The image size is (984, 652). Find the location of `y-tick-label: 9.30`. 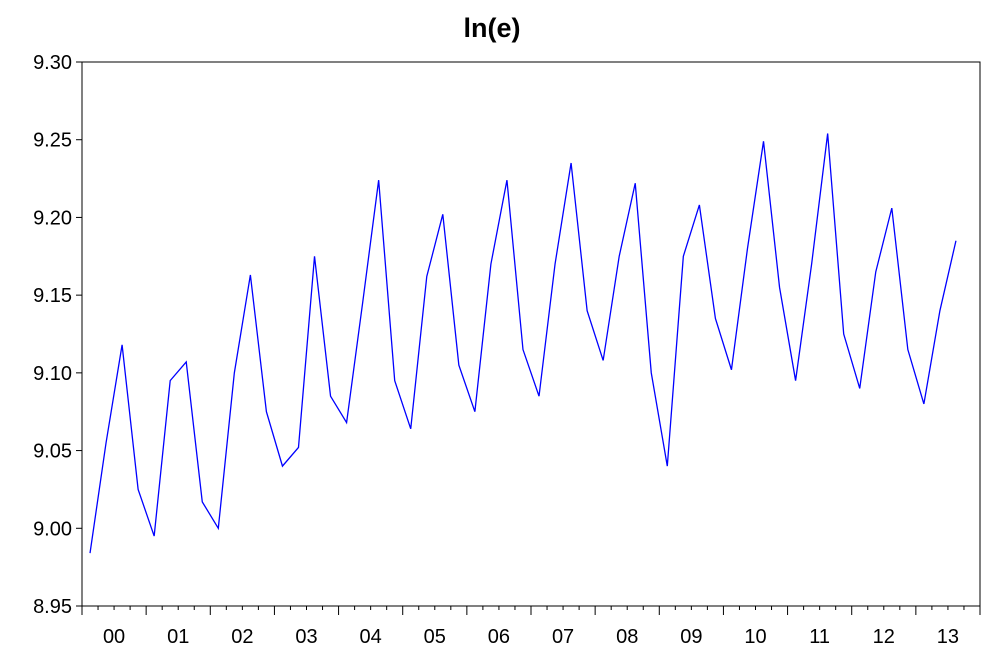

y-tick-label: 9.30 is located at coordinates (52, 63).